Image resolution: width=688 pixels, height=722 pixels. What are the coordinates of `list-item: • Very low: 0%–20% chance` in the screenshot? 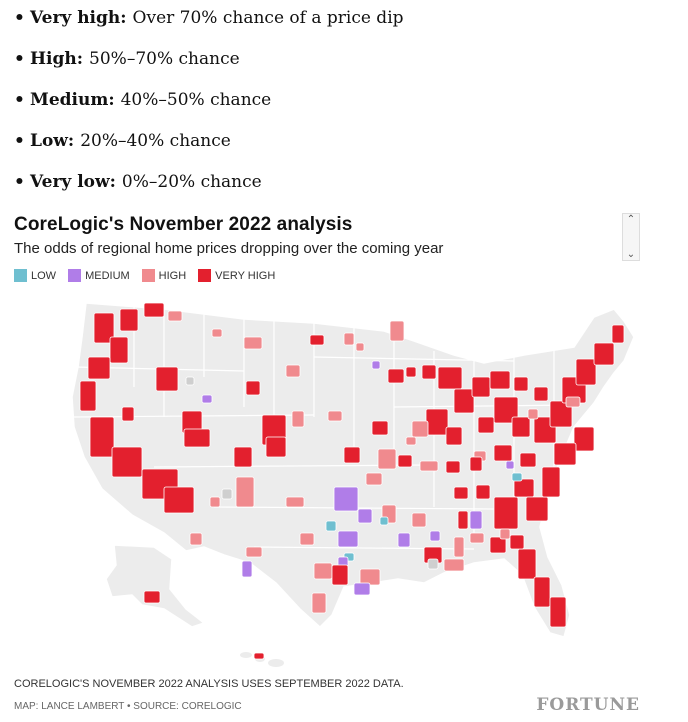 It's located at (138, 182).